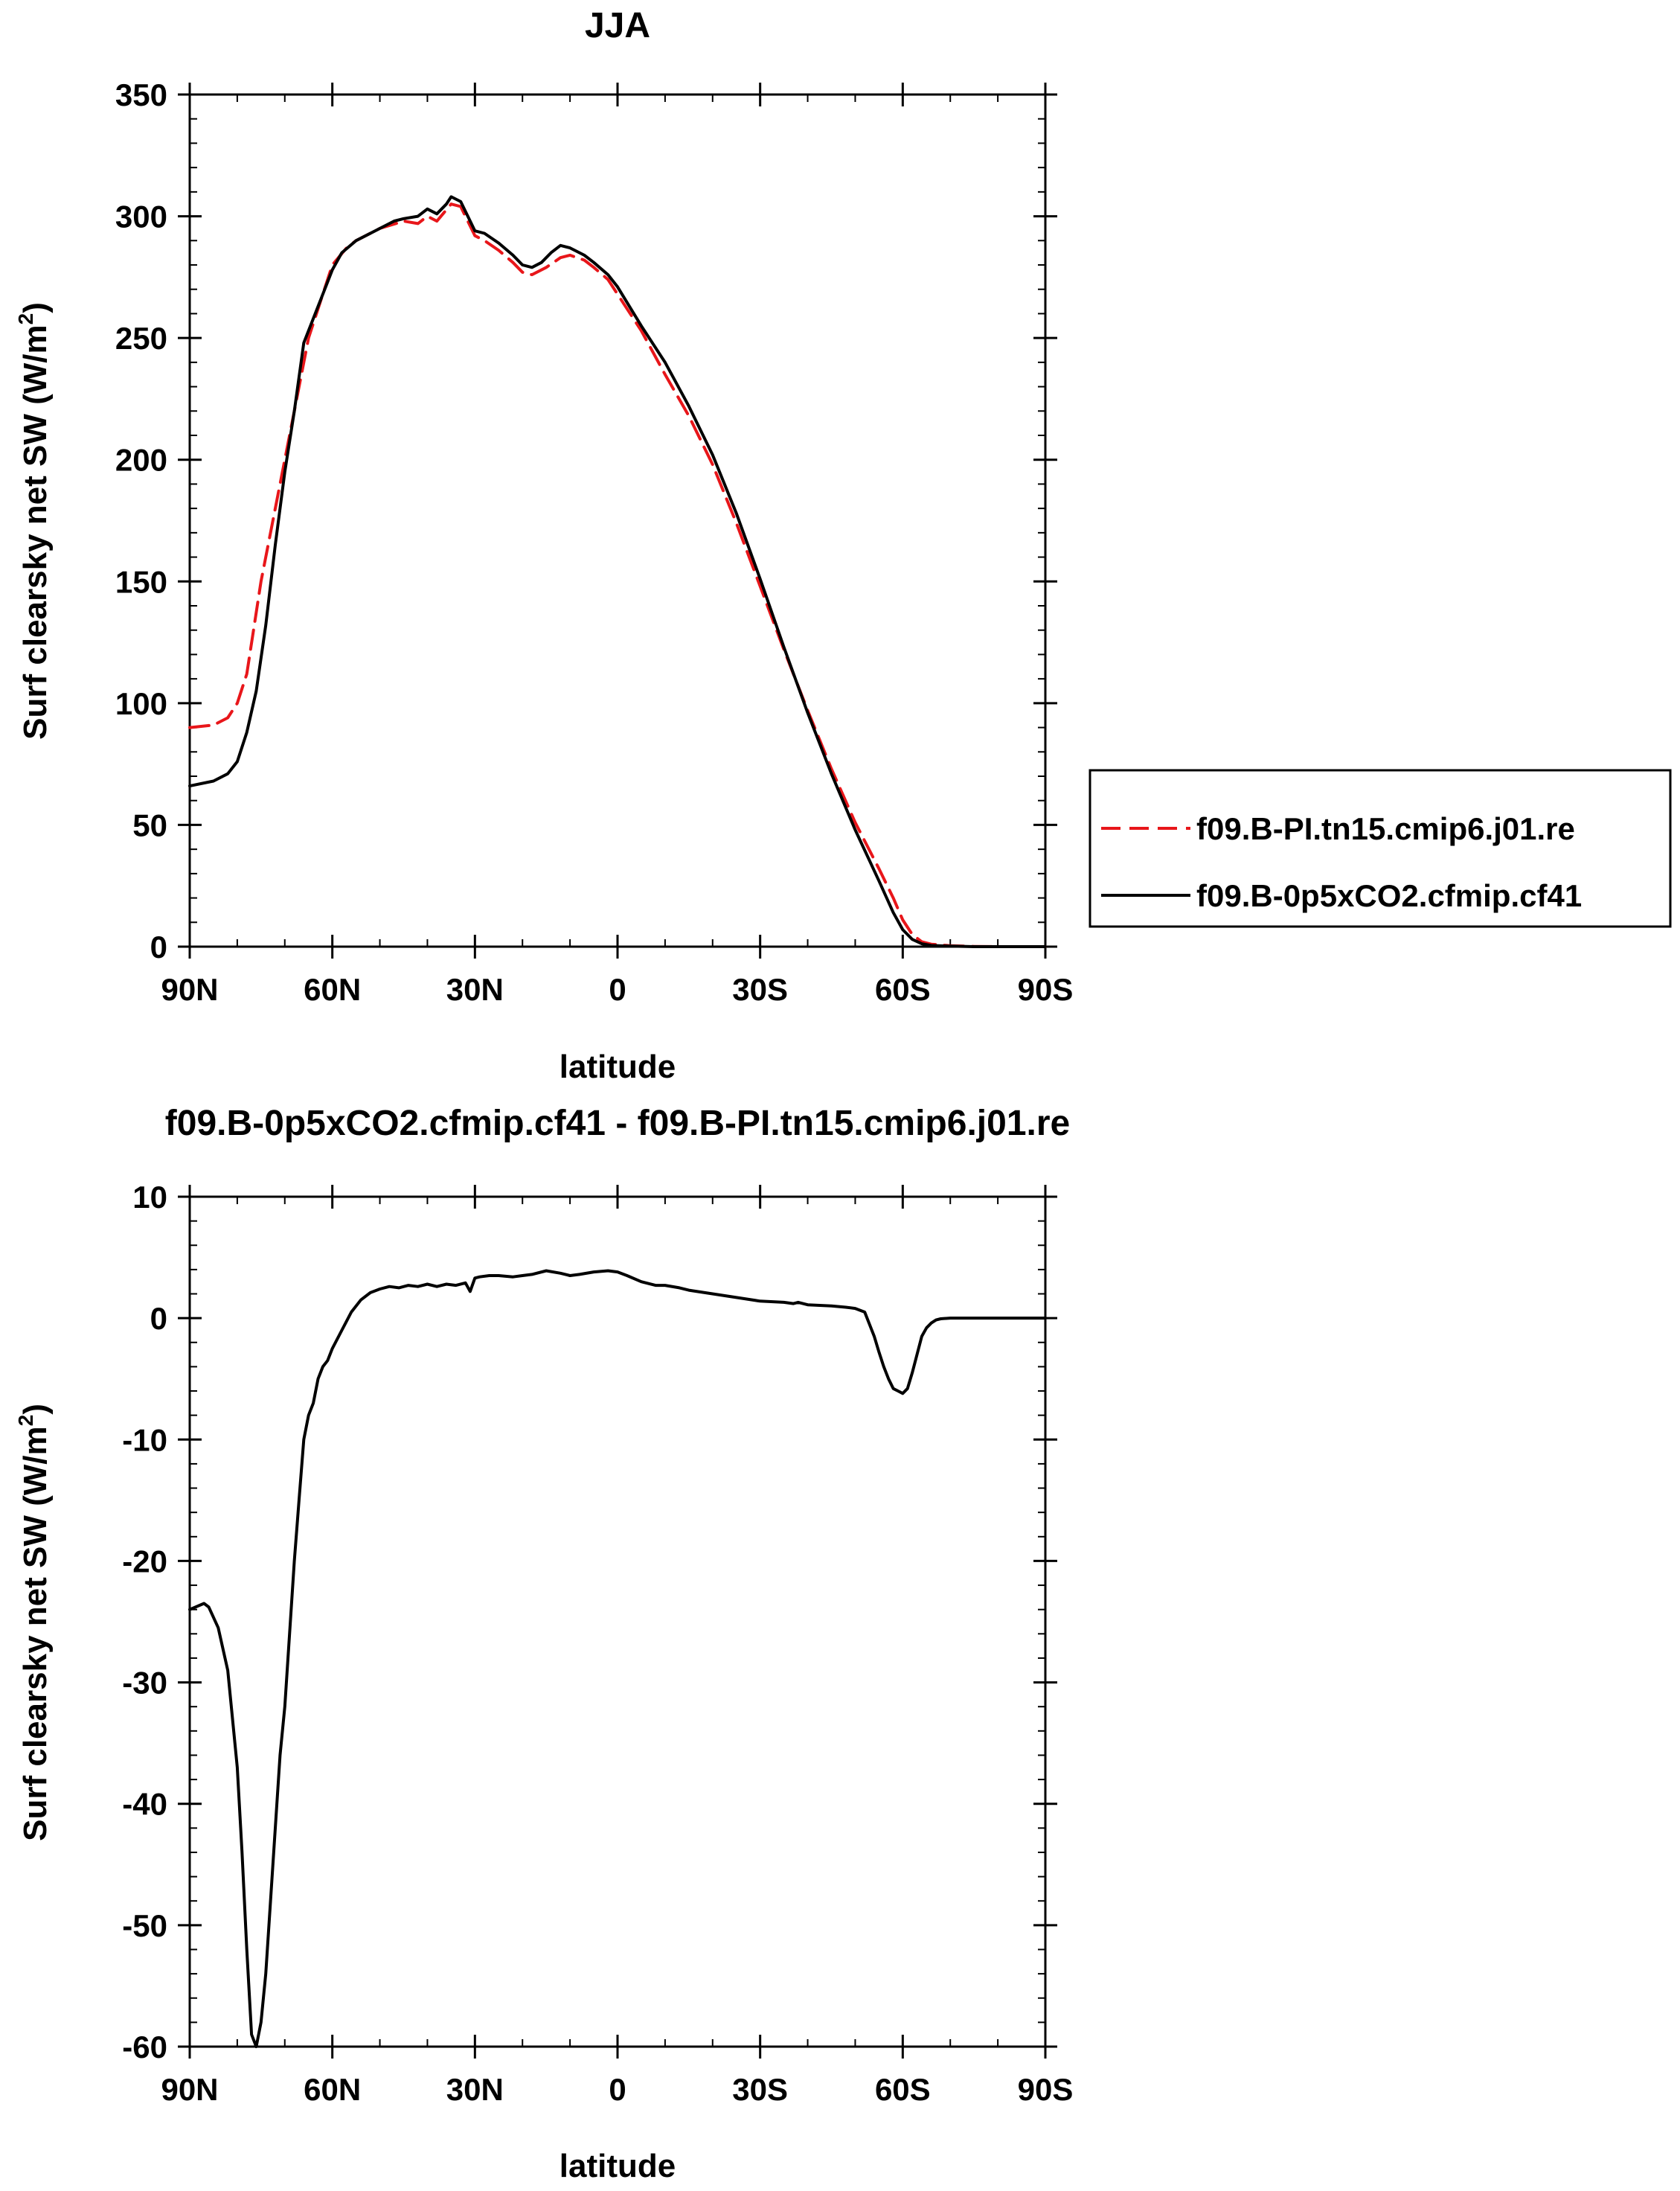 The width and height of the screenshot is (1680, 2191). What do you see at coordinates (1389, 895) in the screenshot?
I see `legend-label-series-2: f09.B-0p5xCO2.cfmip.cf41` at bounding box center [1389, 895].